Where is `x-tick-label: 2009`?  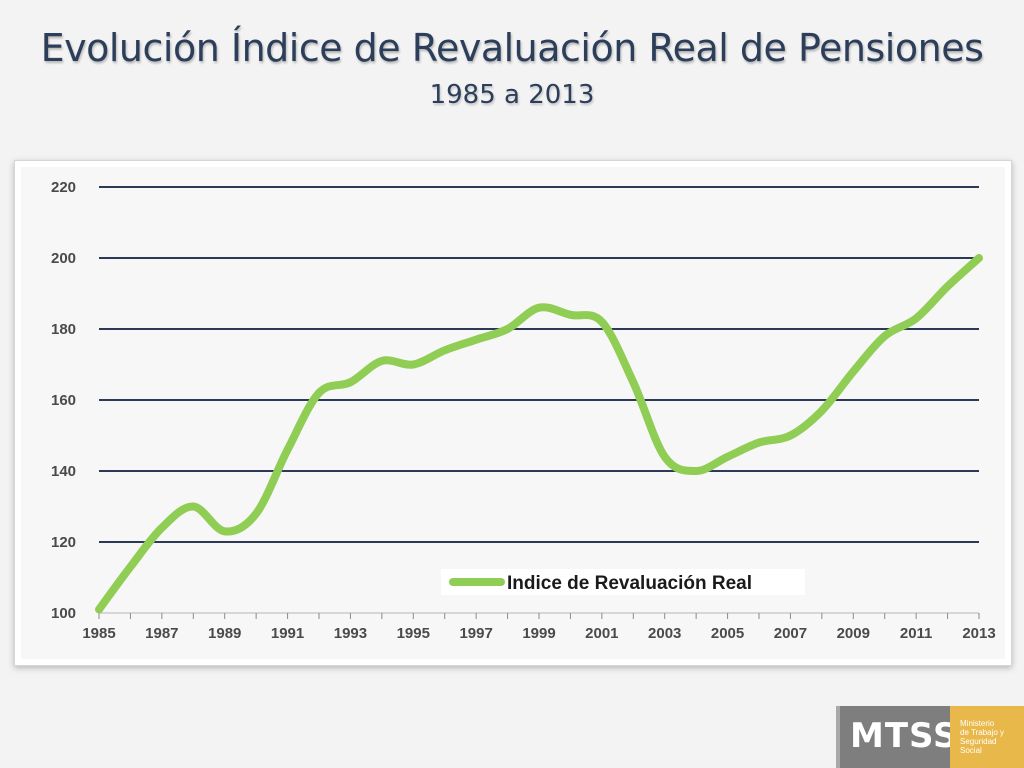 x-tick-label: 2009 is located at coordinates (853, 633).